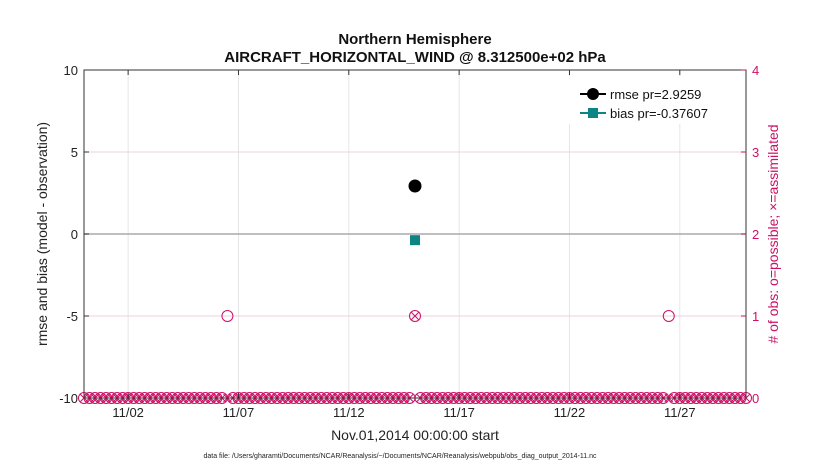  What do you see at coordinates (680, 412) in the screenshot?
I see `x-tick-label: 11/27` at bounding box center [680, 412].